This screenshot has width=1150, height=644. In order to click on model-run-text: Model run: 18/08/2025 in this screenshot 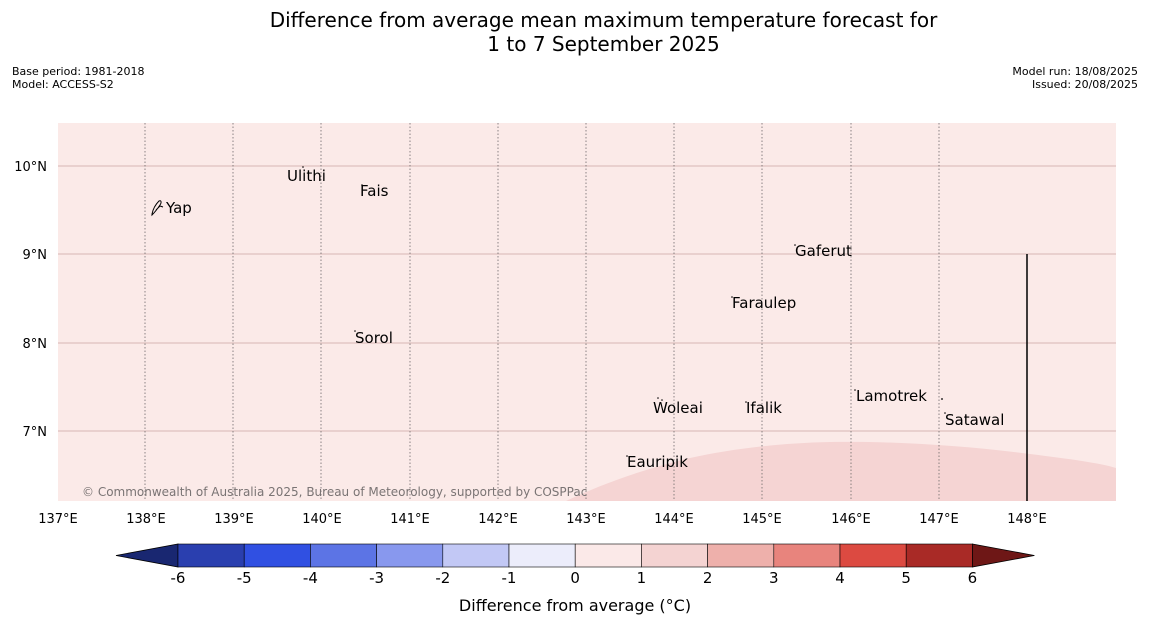, I will do `click(1075, 71)`.